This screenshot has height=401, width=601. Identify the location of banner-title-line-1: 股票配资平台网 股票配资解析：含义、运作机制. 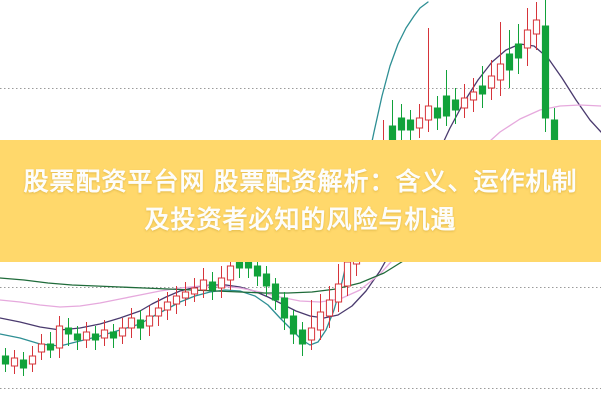
(300, 182).